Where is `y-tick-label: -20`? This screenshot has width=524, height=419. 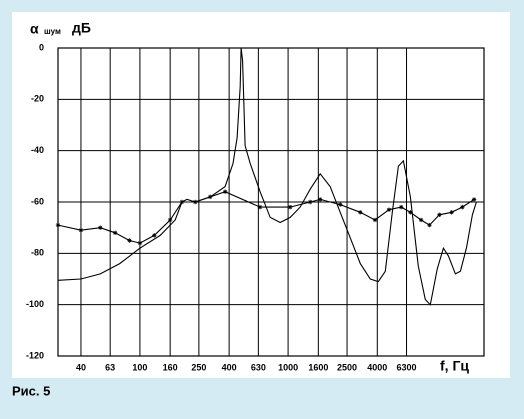
y-tick-label: -20 is located at coordinates (37, 99).